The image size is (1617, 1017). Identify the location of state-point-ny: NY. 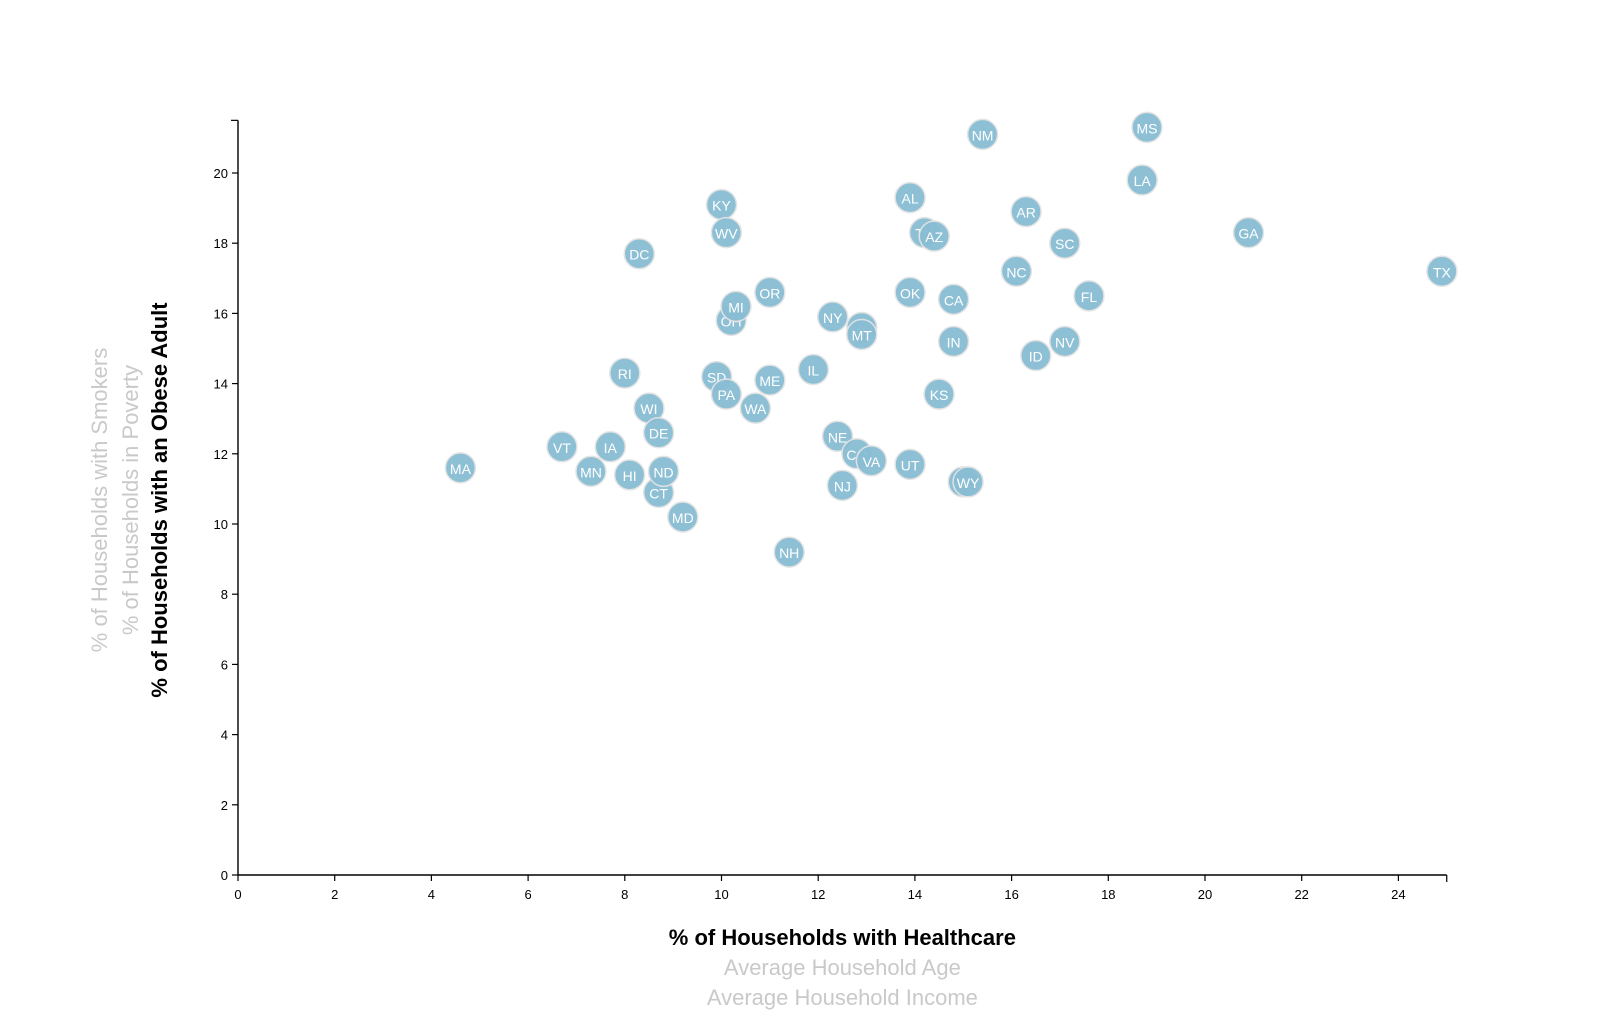
(832, 317).